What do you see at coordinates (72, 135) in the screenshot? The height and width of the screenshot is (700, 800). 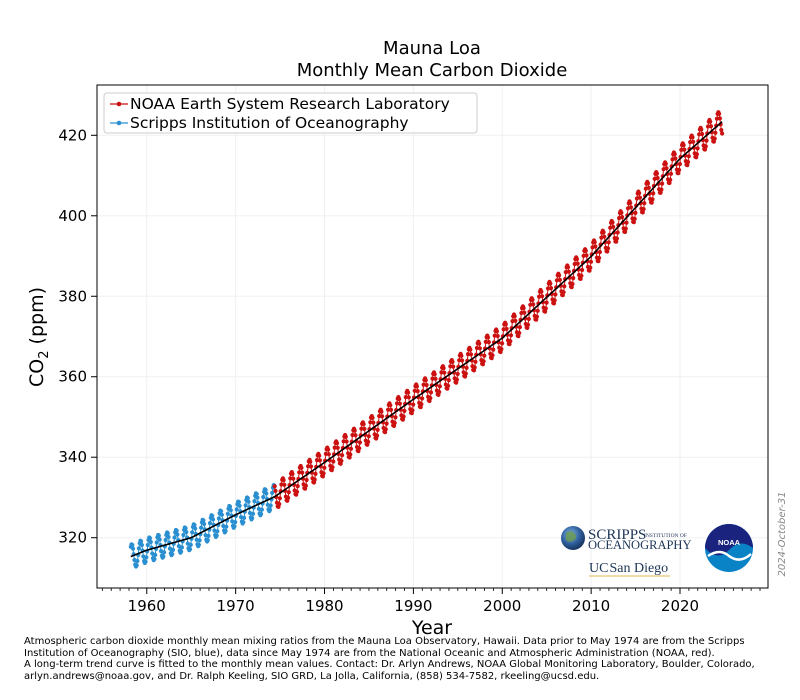 I see `y-tick-label: 420` at bounding box center [72, 135].